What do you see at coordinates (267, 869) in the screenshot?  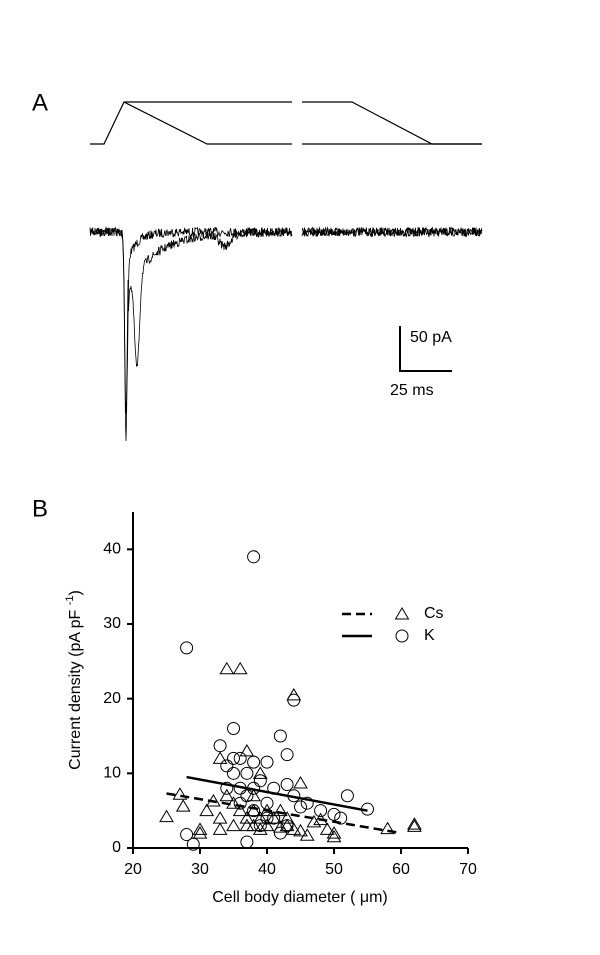 I see `x-tick-label: 40` at bounding box center [267, 869].